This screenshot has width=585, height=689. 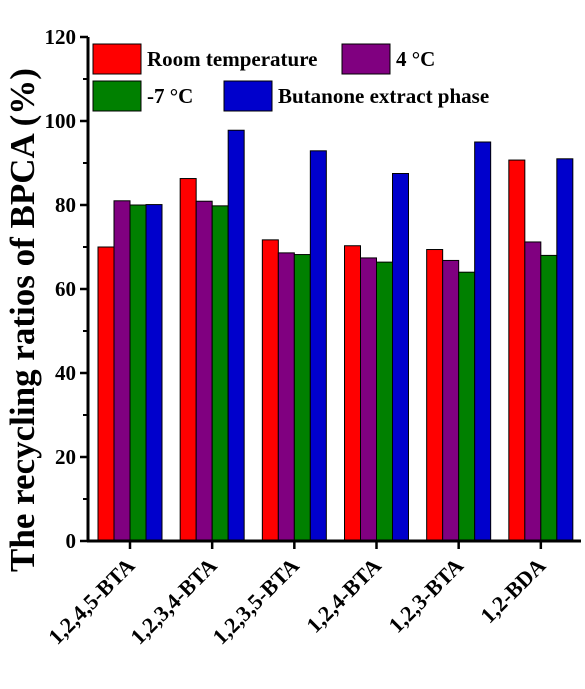 I want to click on legend-label-1: Room temperature, so click(x=232, y=59).